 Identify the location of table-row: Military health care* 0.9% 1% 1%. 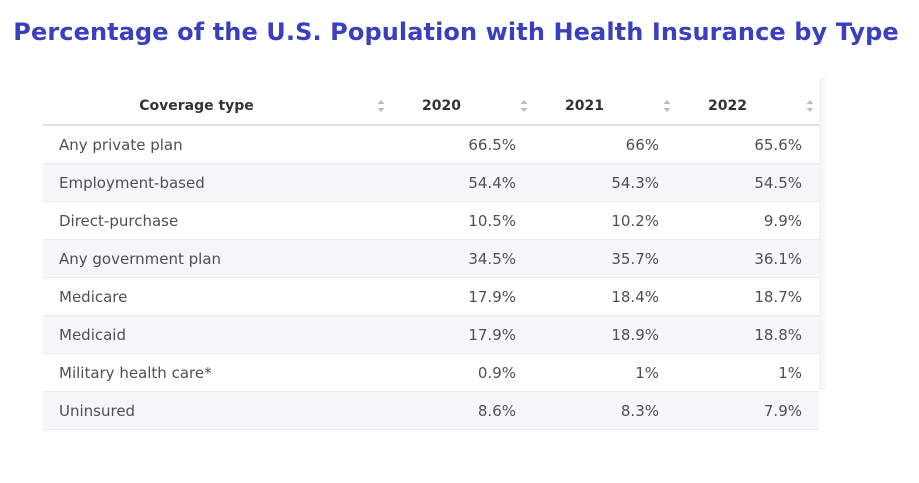
(431, 372).